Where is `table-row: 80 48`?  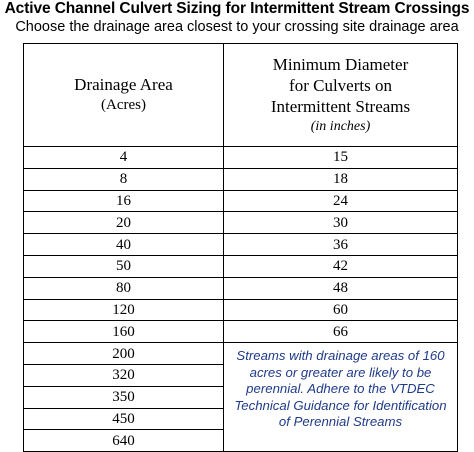 table-row: 80 48 is located at coordinates (240, 288).